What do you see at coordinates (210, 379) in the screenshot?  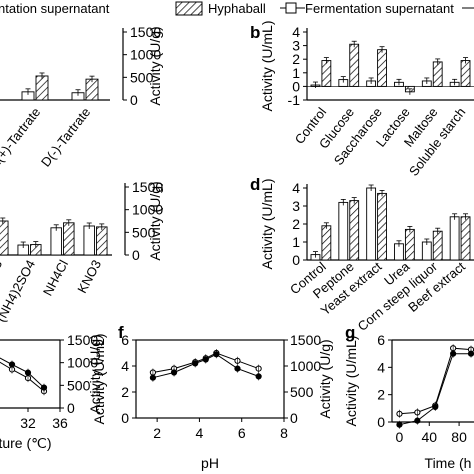 I see `plot-frame` at bounding box center [210, 379].